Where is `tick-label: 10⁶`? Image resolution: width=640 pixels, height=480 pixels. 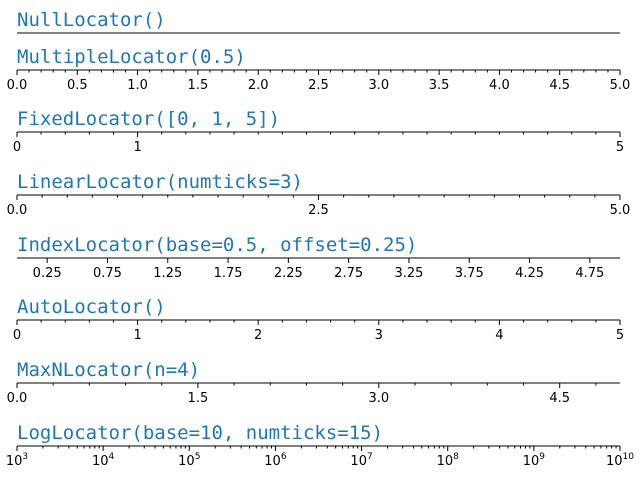 tick-label: 10⁶ is located at coordinates (275, 460).